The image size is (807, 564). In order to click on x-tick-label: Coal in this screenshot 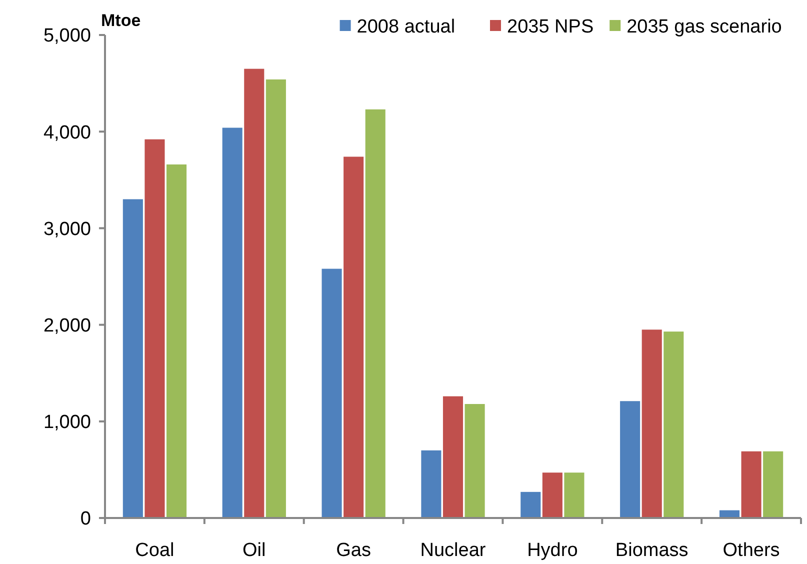, I will do `click(154, 550)`.